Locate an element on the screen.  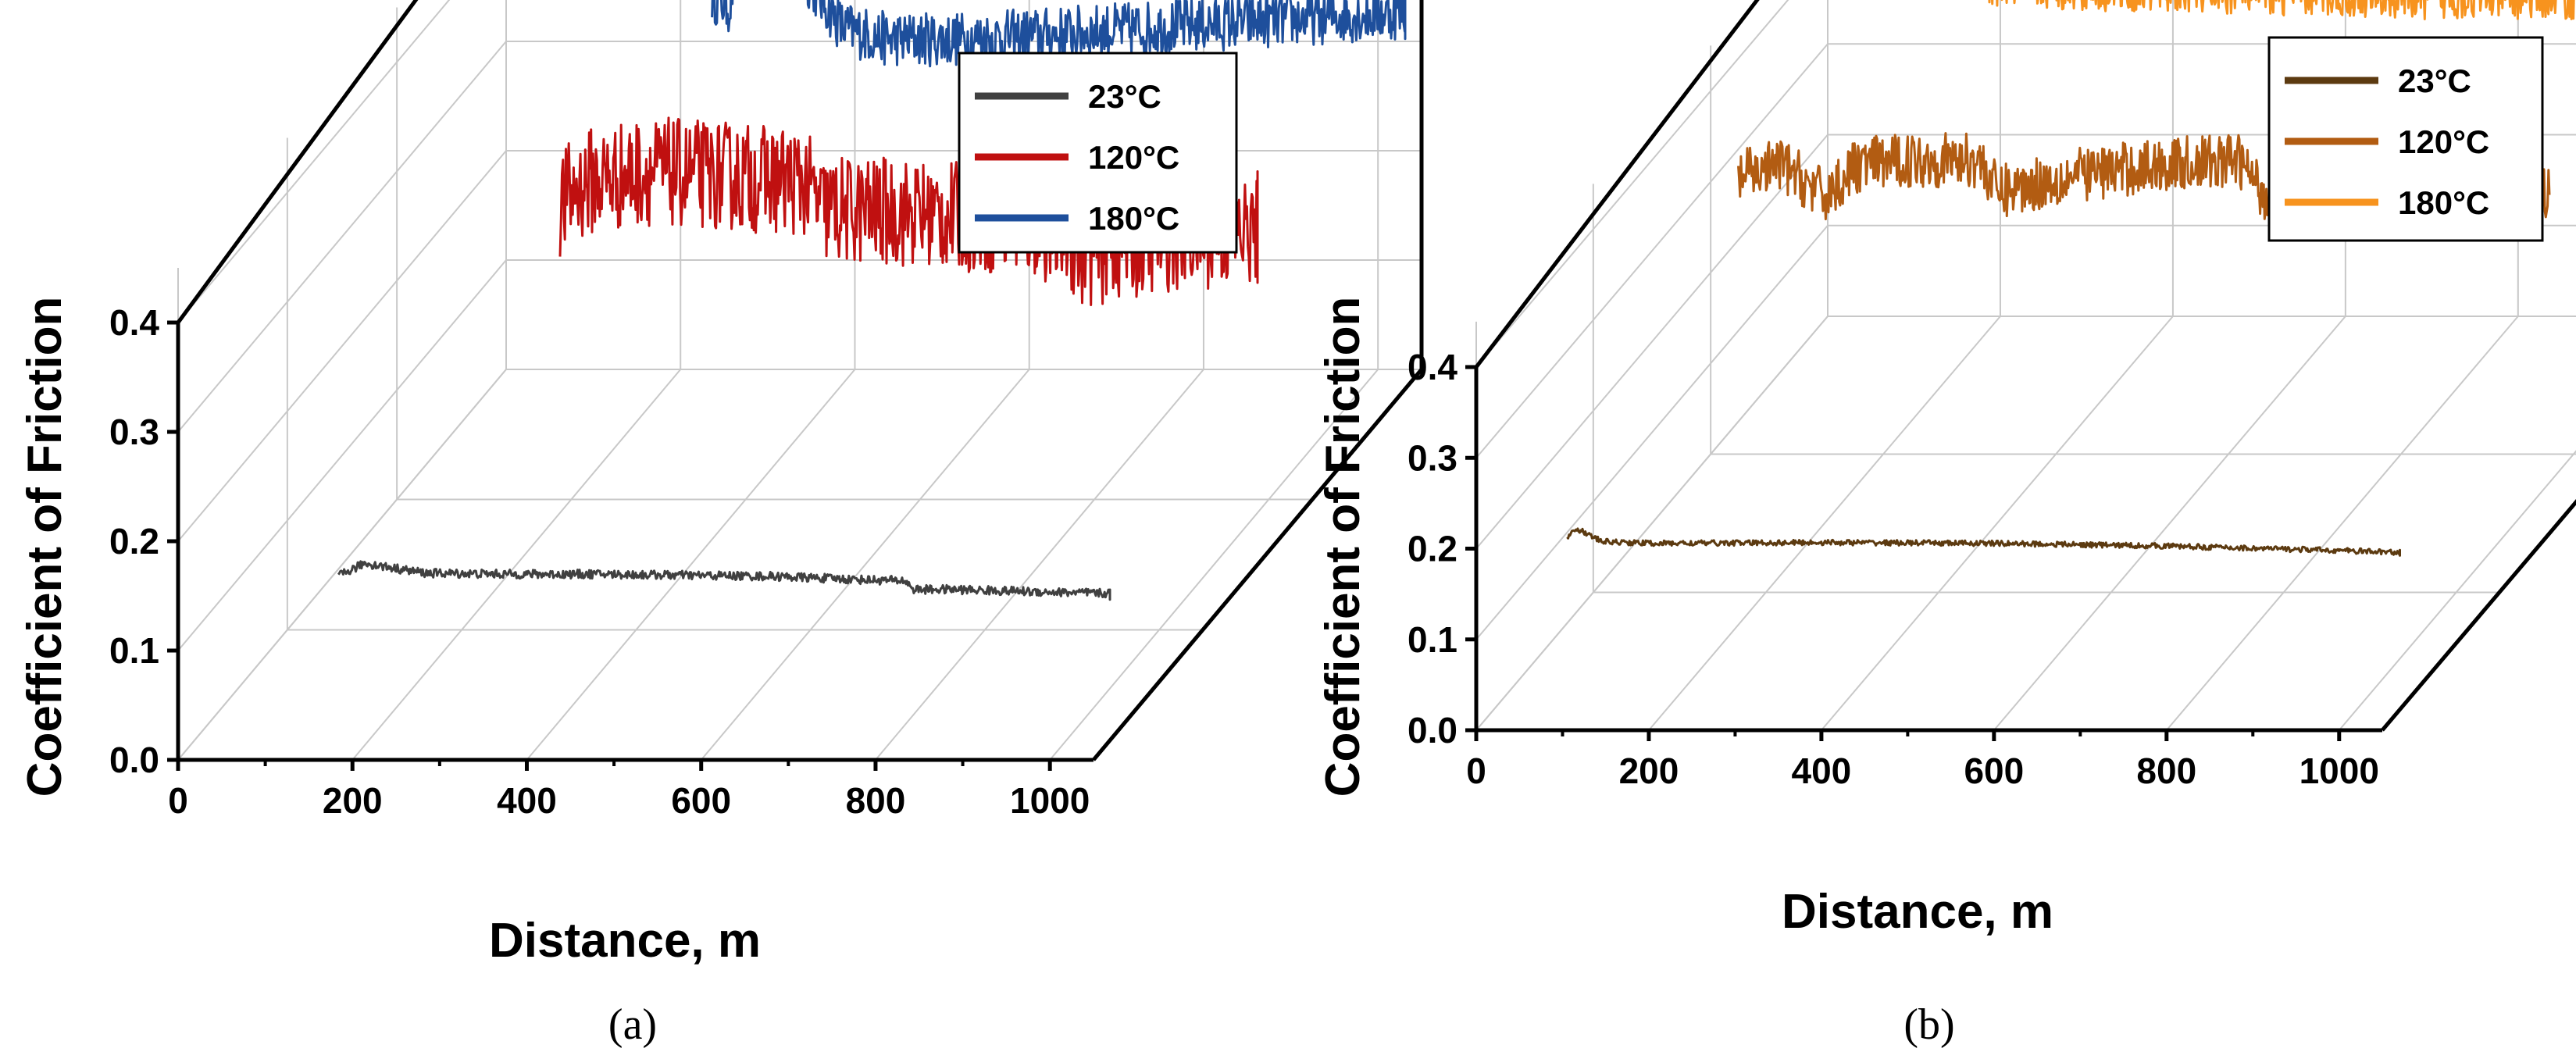
x-axis-title-a: Distance, m is located at coordinates (625, 941).